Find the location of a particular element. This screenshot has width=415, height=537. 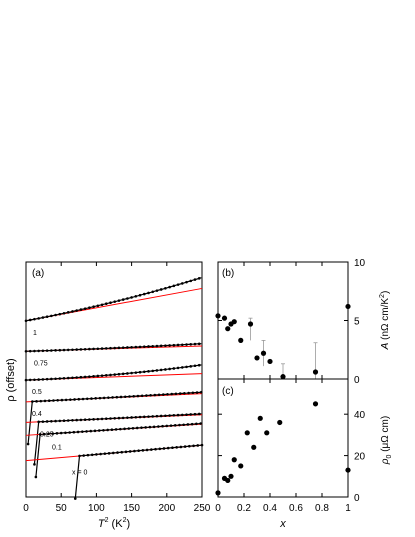

panel-b-label: (b) is located at coordinates (228, 273).